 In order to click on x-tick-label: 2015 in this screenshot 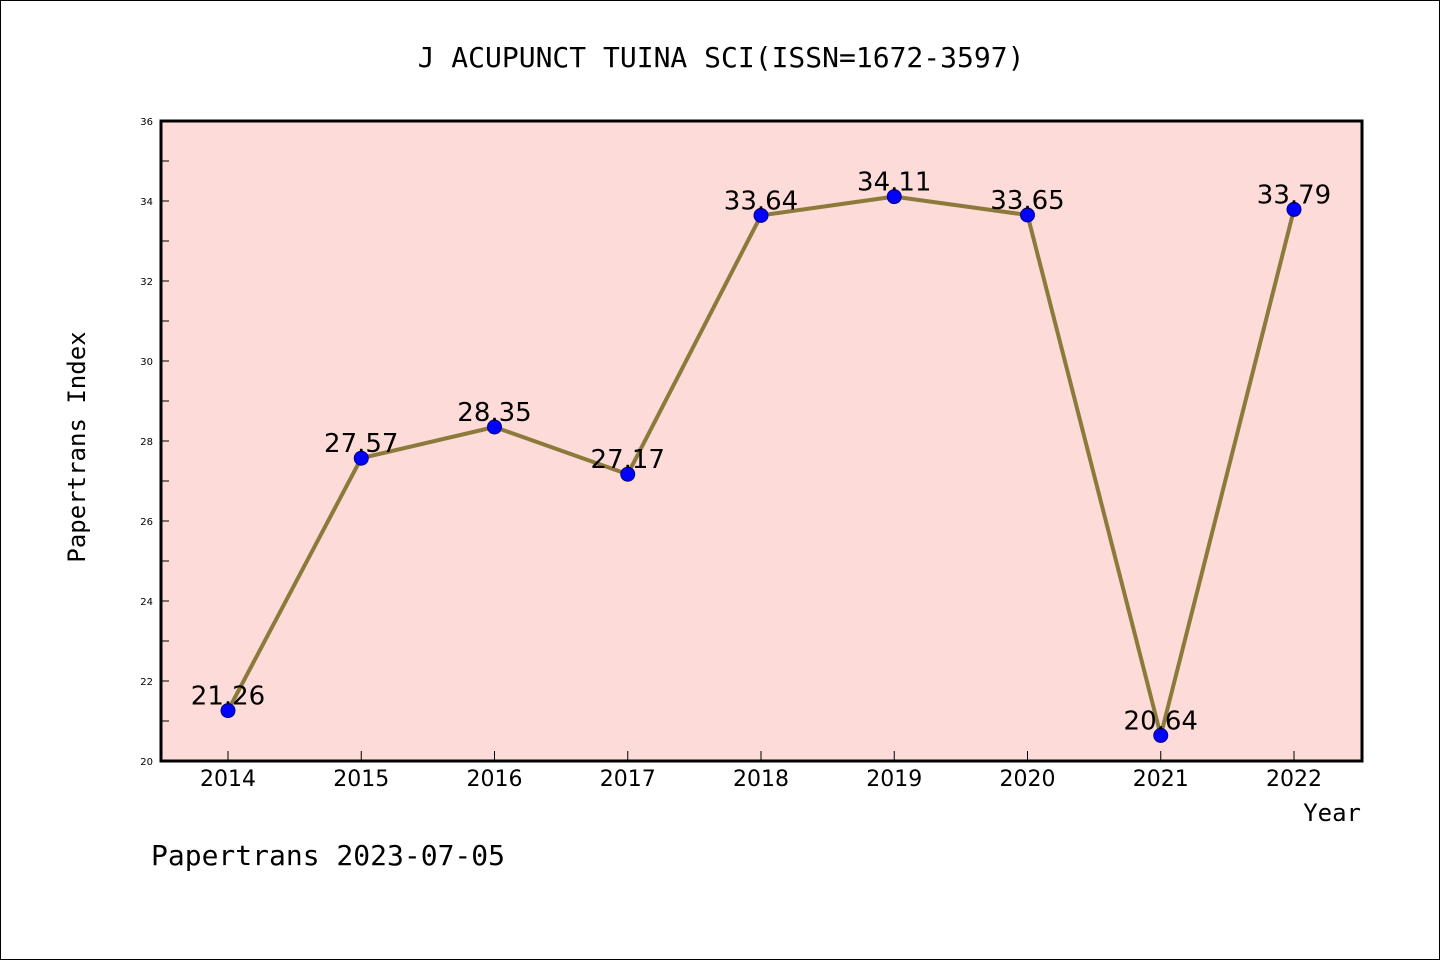, I will do `click(361, 779)`.